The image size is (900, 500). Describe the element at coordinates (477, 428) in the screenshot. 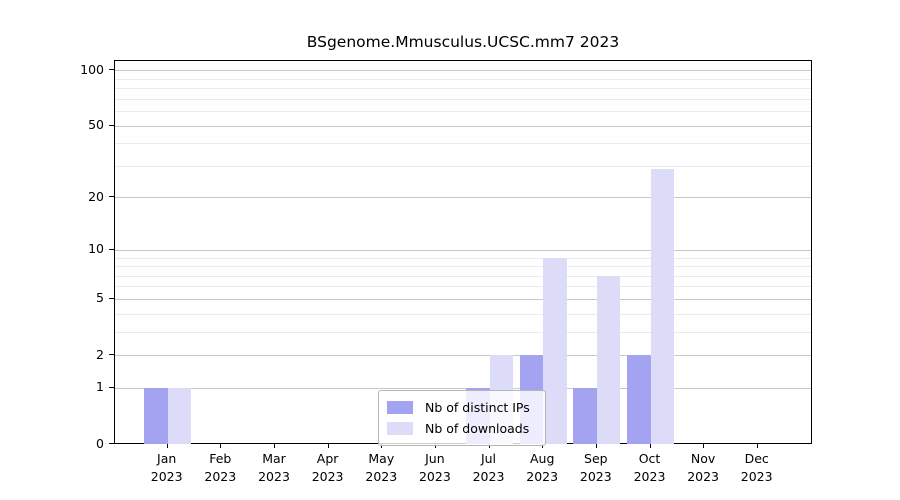

I see `legend-label-downloads: Nb of downloads` at that location.